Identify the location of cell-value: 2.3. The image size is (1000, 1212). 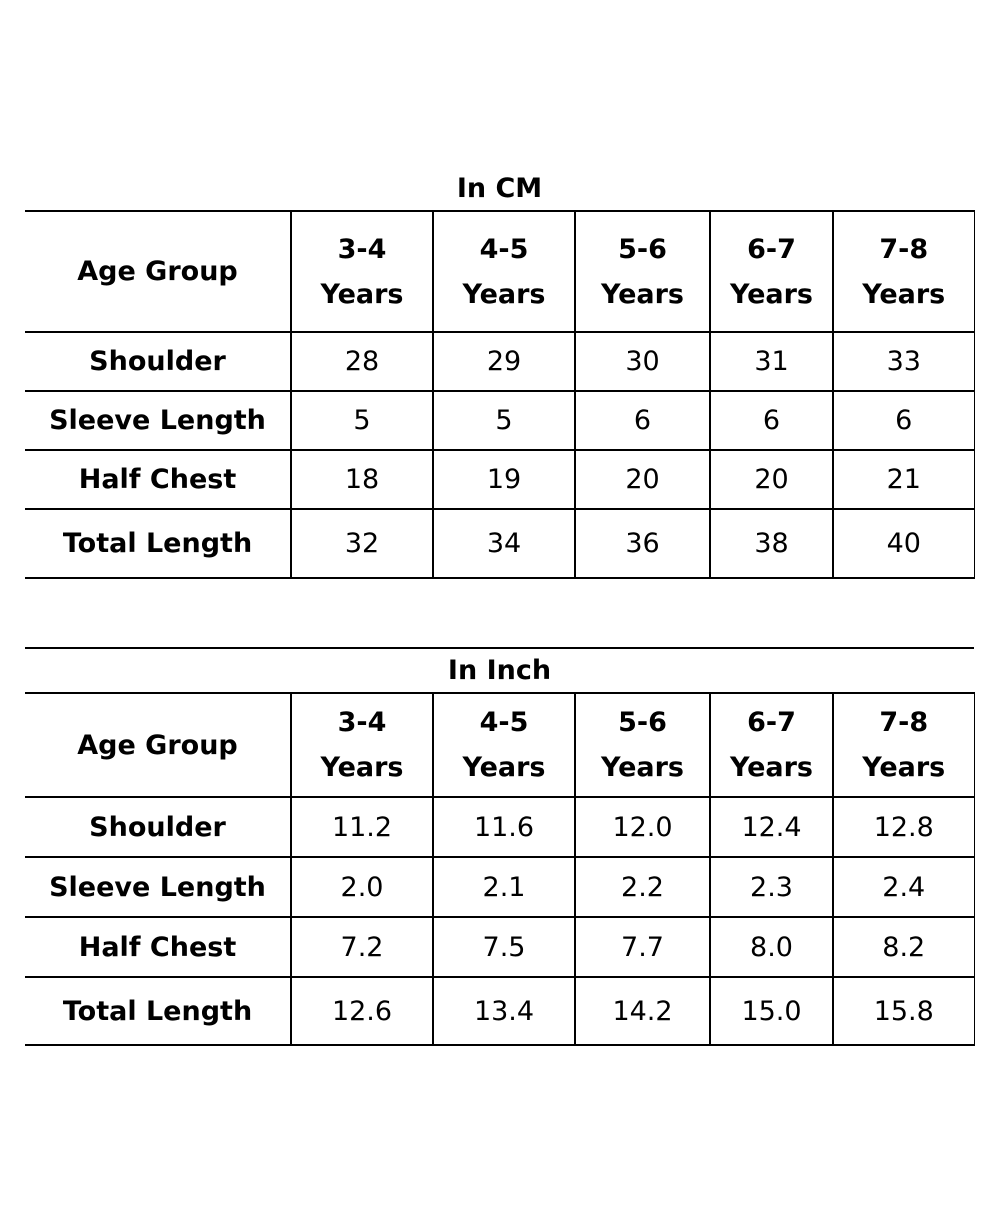
(771, 887).